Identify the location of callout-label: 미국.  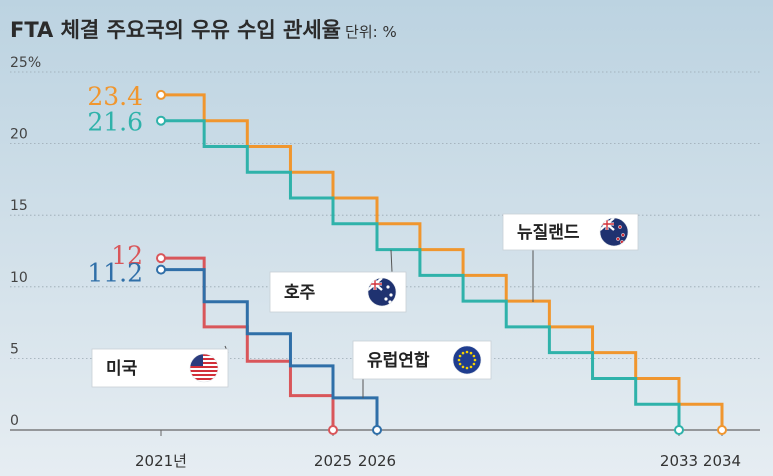
(122, 369).